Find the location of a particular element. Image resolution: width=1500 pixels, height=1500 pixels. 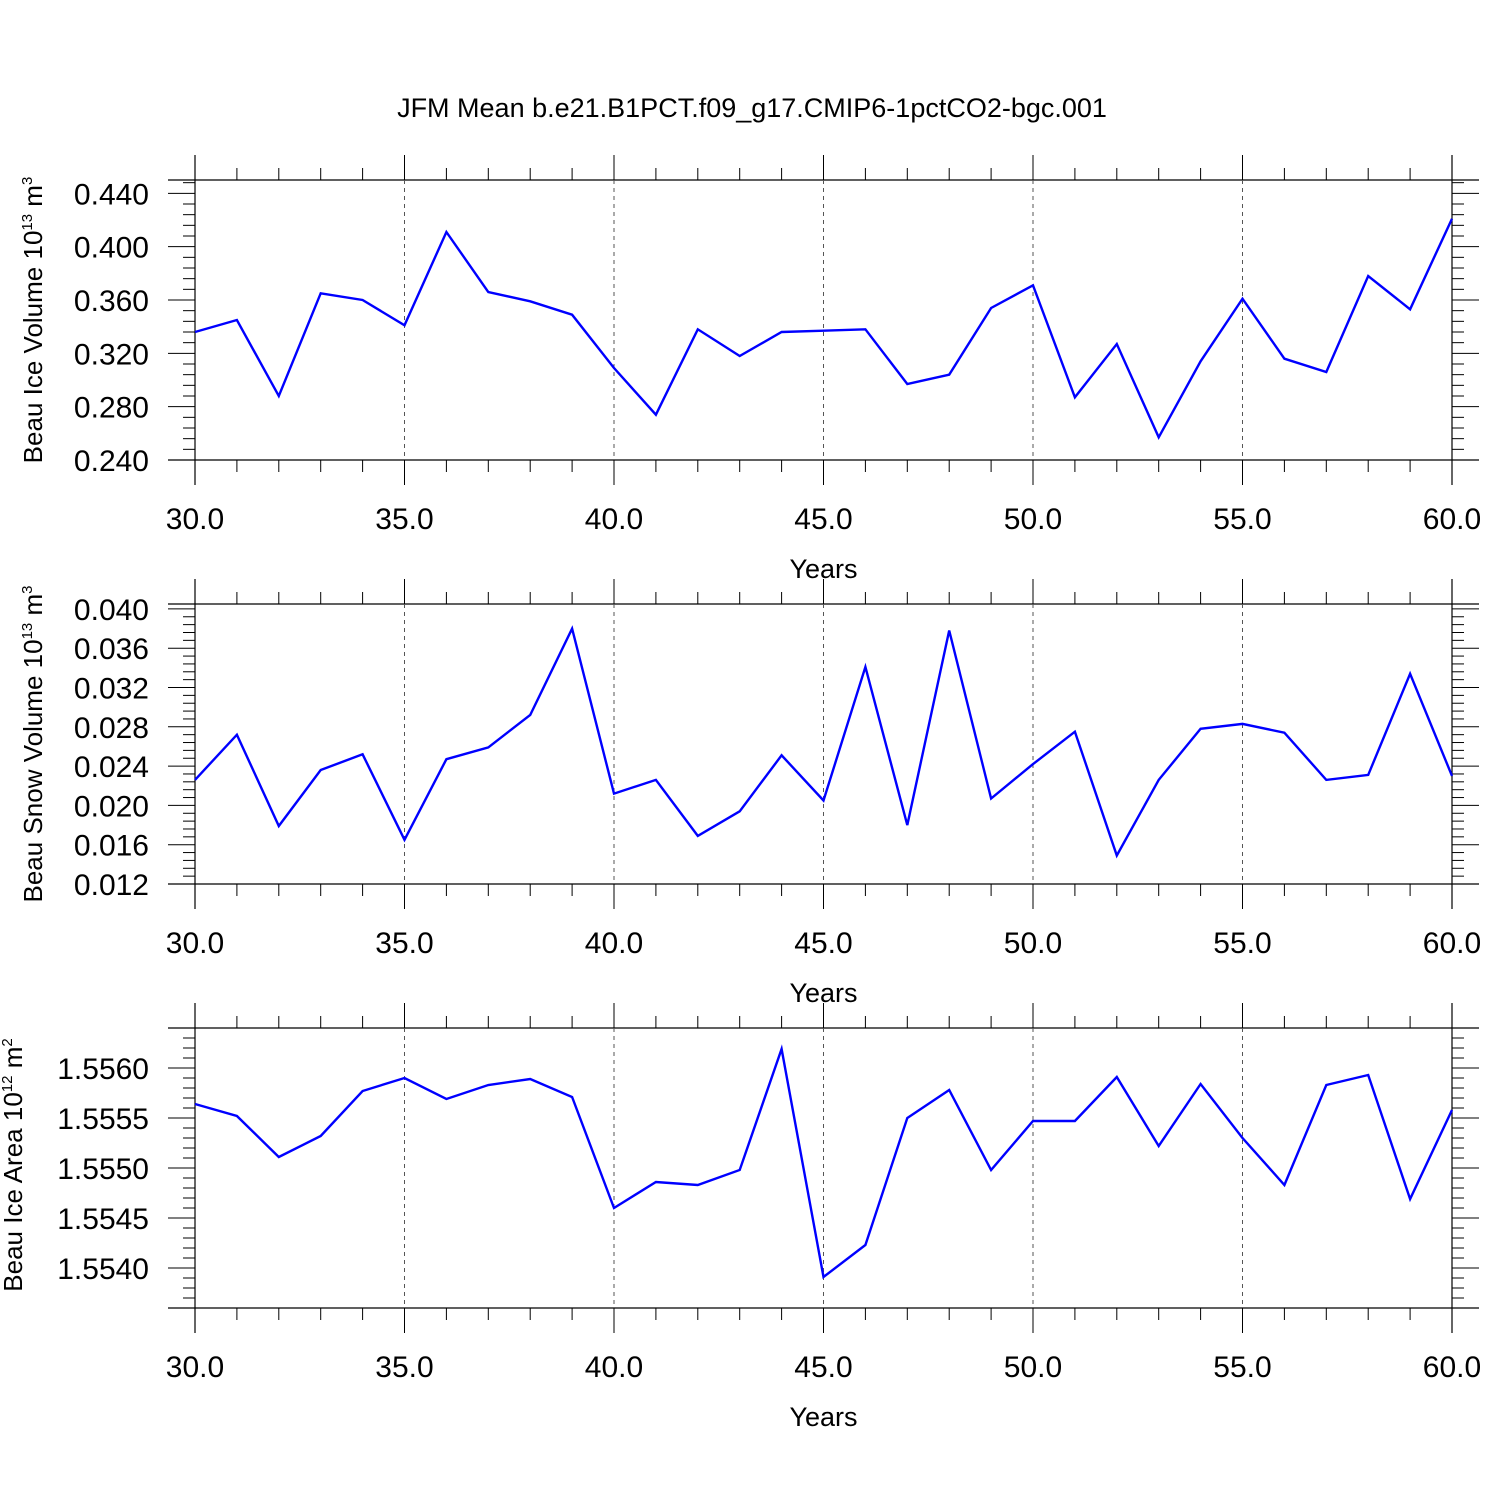

y-tick-label: 1.5540 is located at coordinates (103, 1269).